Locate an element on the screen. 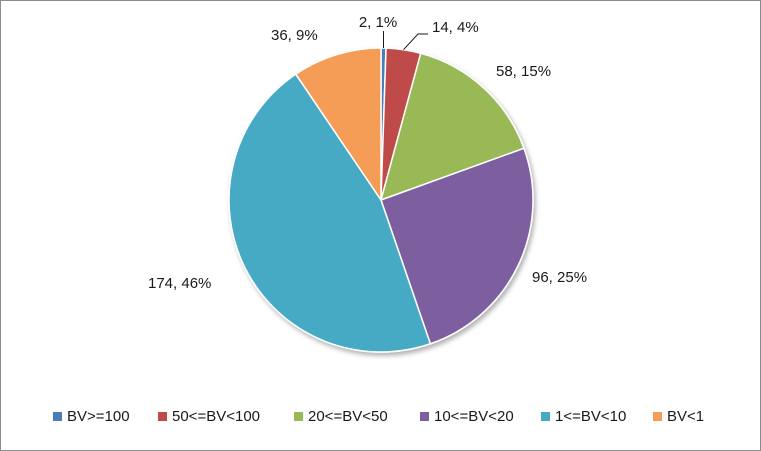 Image resolution: width=761 pixels, height=451 pixels. legend-label-bv-50-100: 50<=BV<100 is located at coordinates (216, 416).